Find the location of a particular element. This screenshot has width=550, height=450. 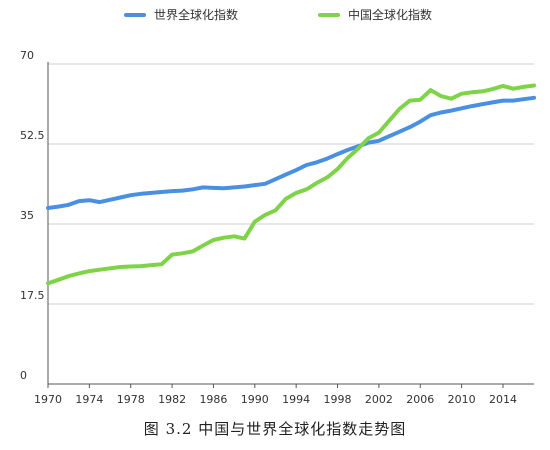

x-tick-label: 1986 is located at coordinates (213, 399).